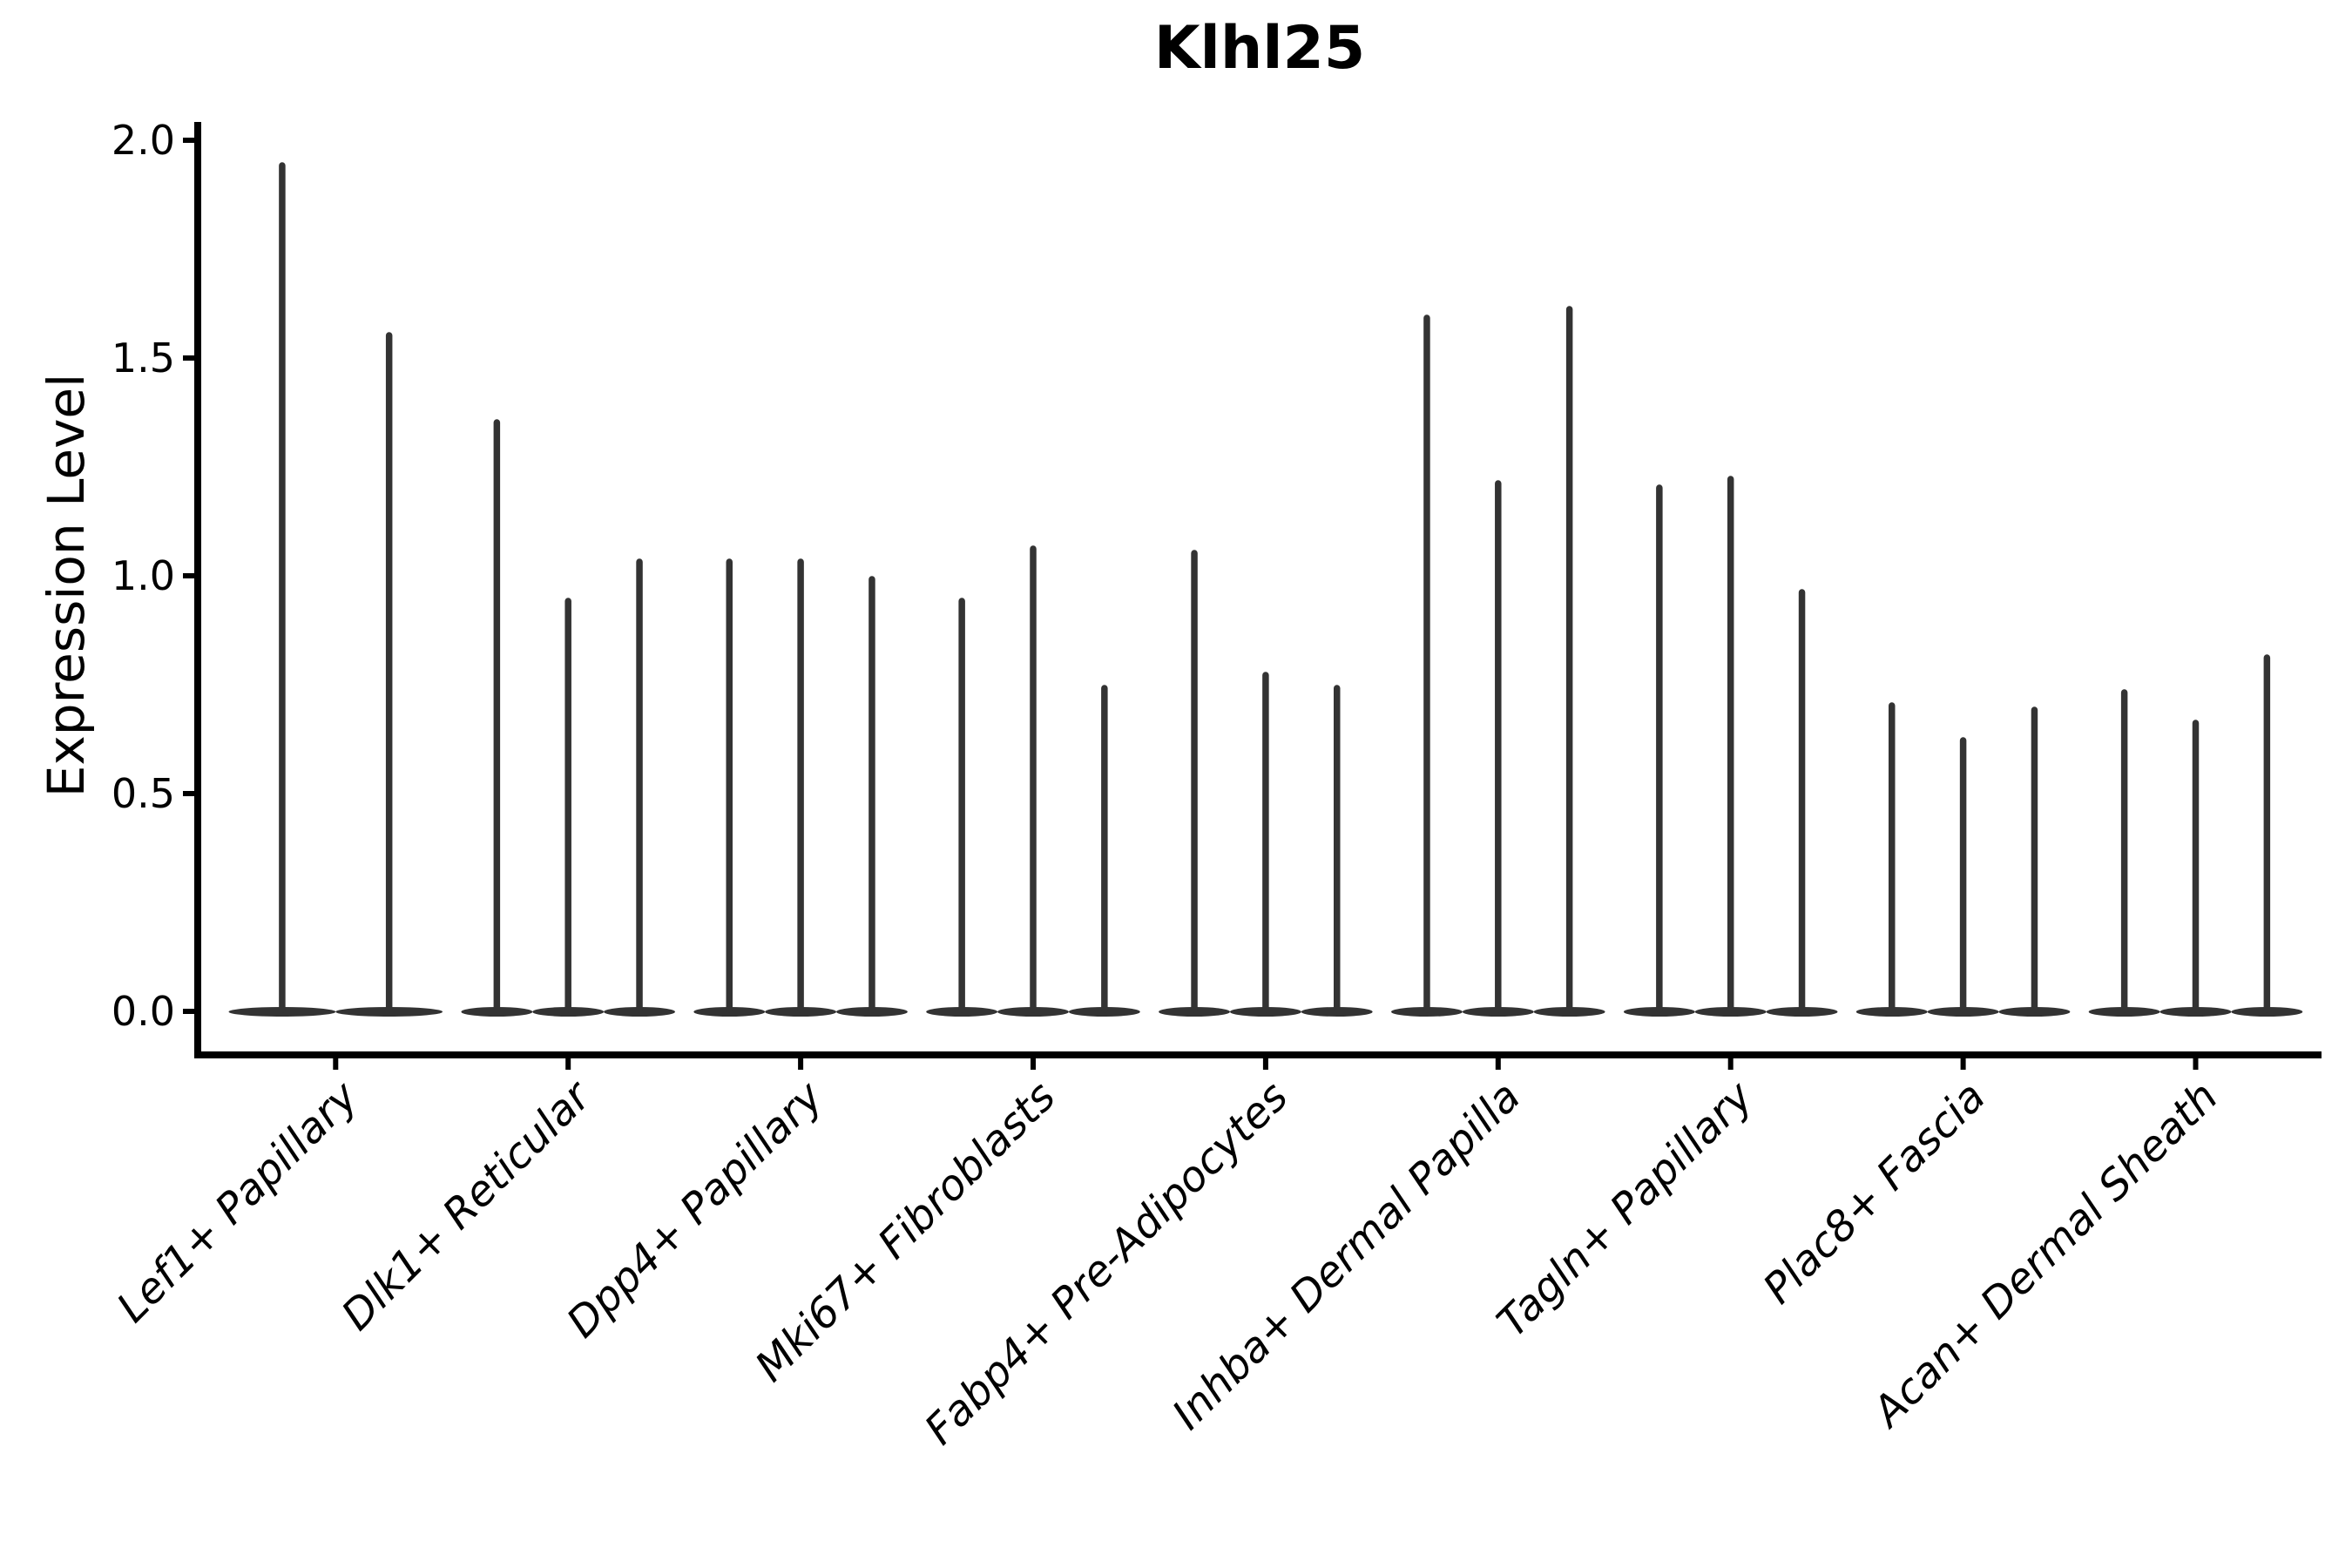 This screenshot has width=2352, height=1568. What do you see at coordinates (238, 1201) in the screenshot?
I see `x-tick-label: Lef1+ Papillary` at bounding box center [238, 1201].